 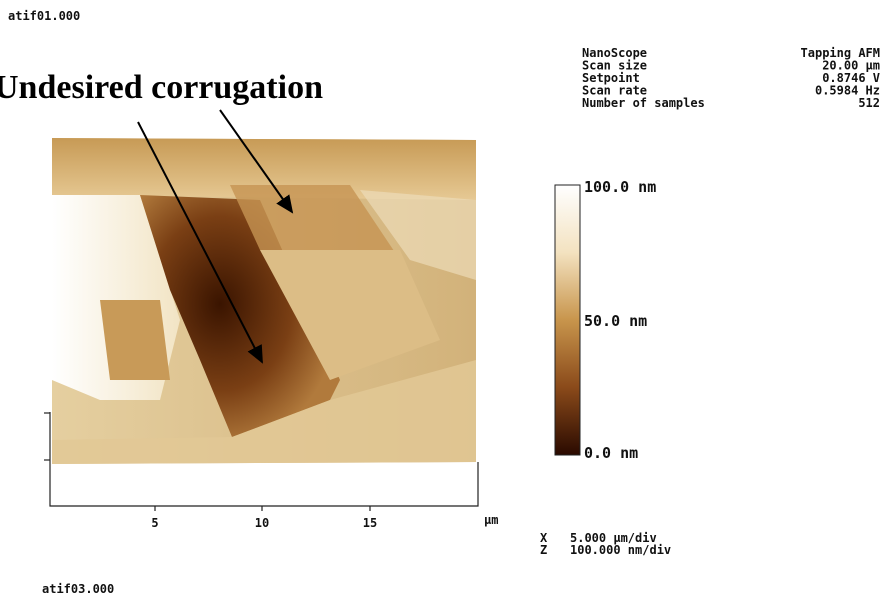 I want to click on info-value: 0.5984 Hz, so click(x=847, y=91).